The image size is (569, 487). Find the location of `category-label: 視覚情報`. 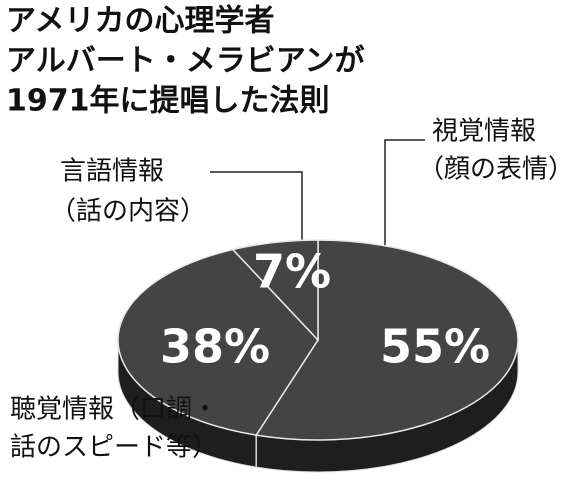

category-label: 視覚情報 is located at coordinates (484, 132).